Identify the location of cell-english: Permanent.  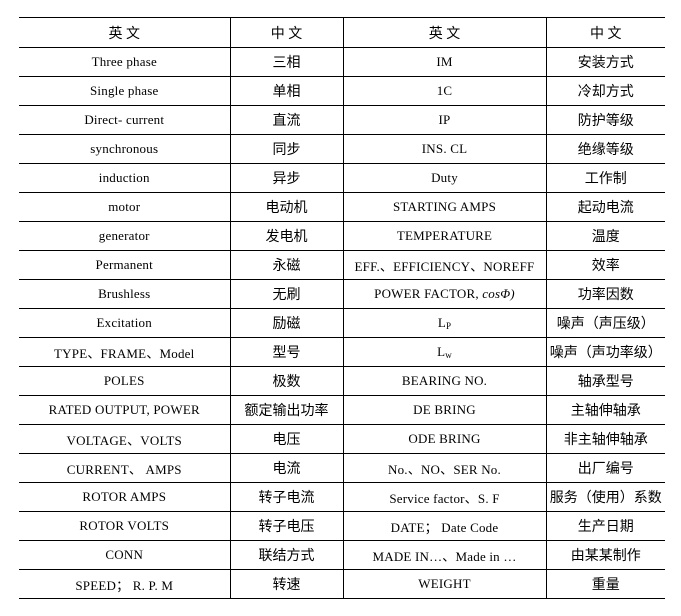
(124, 265).